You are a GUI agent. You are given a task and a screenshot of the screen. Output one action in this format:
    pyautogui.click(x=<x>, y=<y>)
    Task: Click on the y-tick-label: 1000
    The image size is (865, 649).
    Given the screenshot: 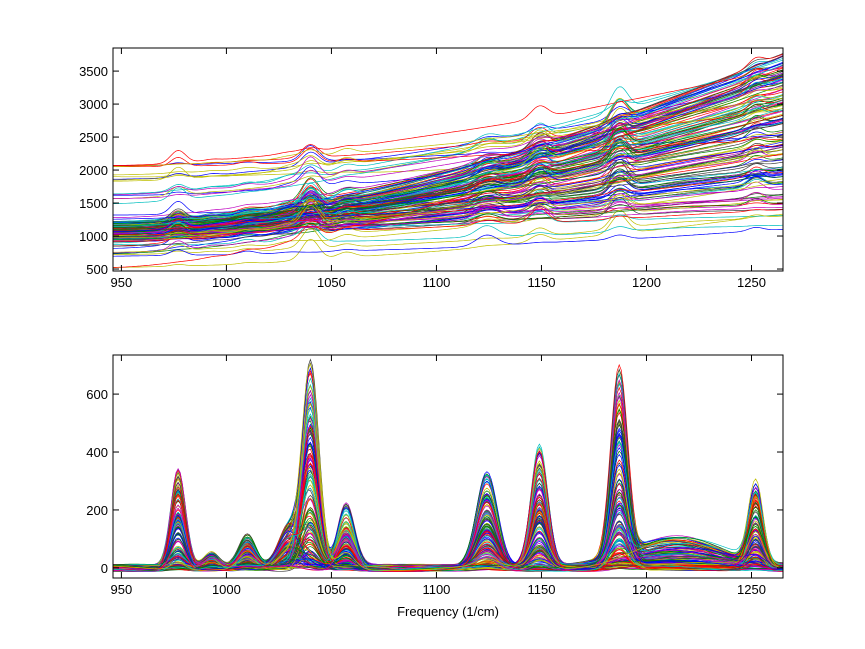 What is the action you would take?
    pyautogui.click(x=93, y=236)
    